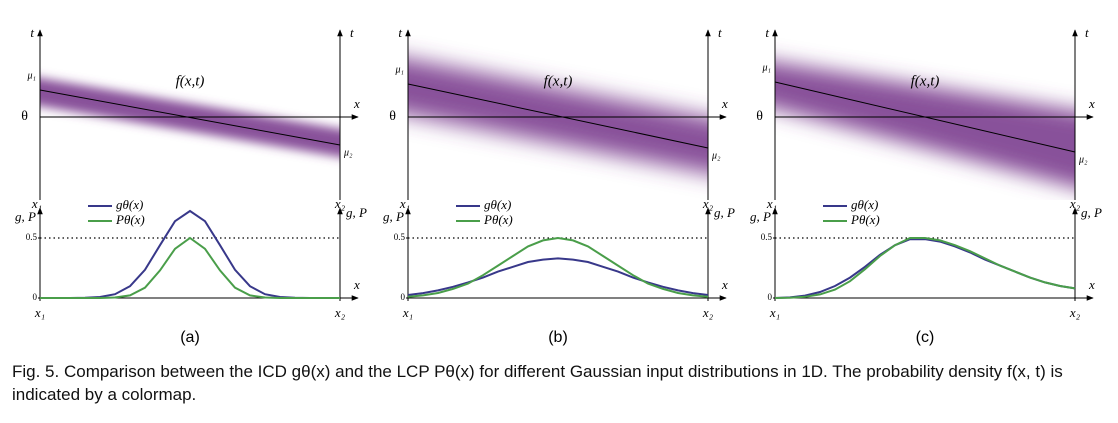 Image resolution: width=1118 pixels, height=423 pixels. Describe the element at coordinates (558, 116) in the screenshot. I see `mean-line` at that location.